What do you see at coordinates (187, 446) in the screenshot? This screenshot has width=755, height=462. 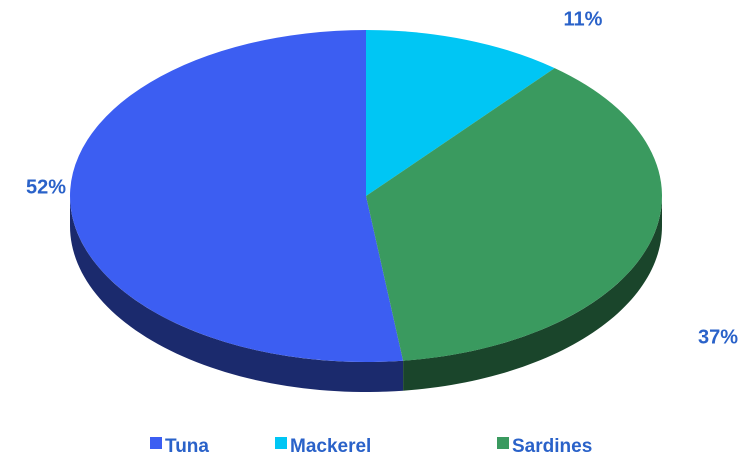 I see `legend-label: Tuna` at bounding box center [187, 446].